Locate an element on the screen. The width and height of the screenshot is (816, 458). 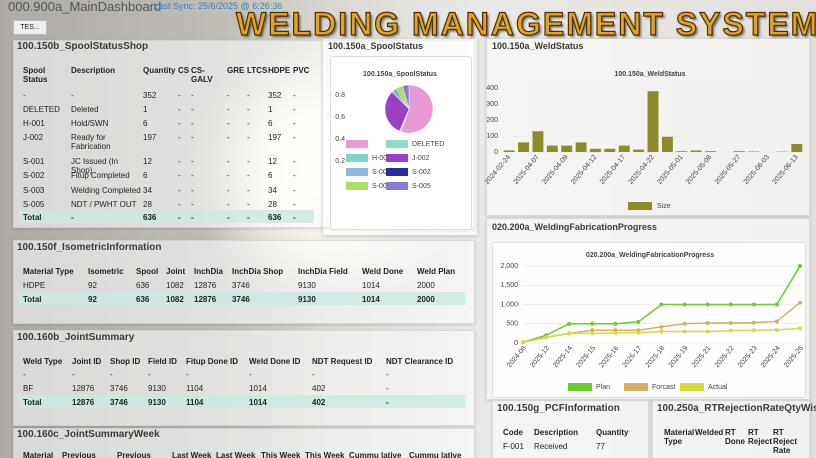
x-tick-label: 2025-14 is located at coordinates (563, 357).